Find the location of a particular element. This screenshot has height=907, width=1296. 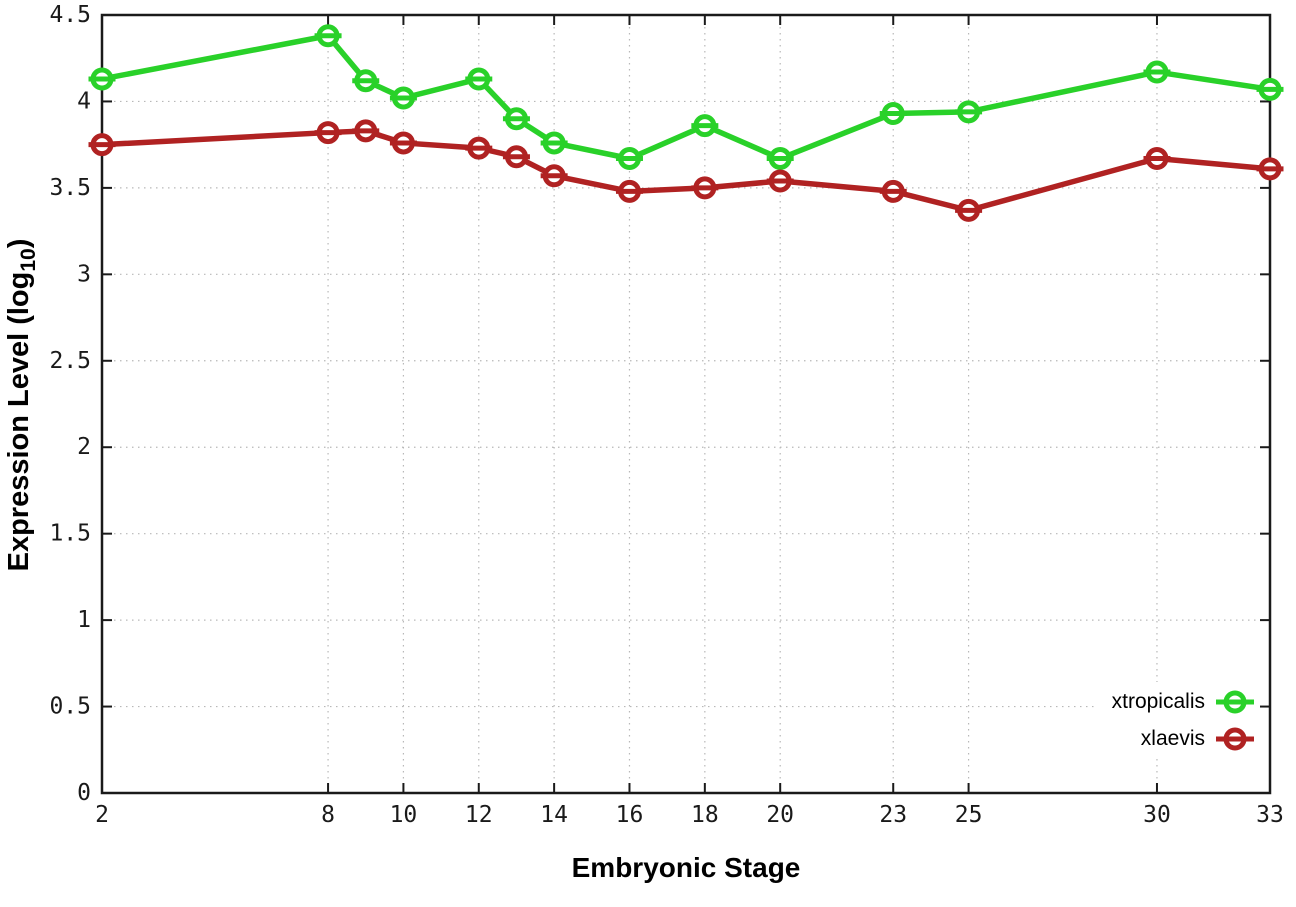

y-tick-label: 3.5 is located at coordinates (70, 188).